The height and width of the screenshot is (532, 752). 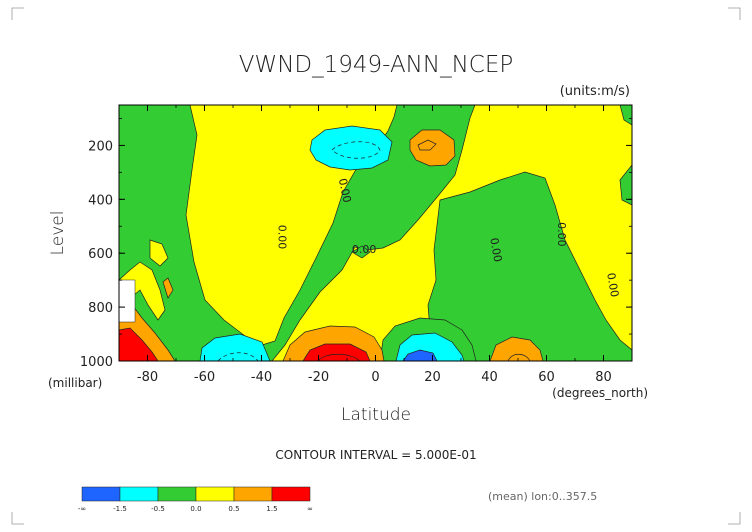 I want to click on field-orange-north, so click(x=516, y=348).